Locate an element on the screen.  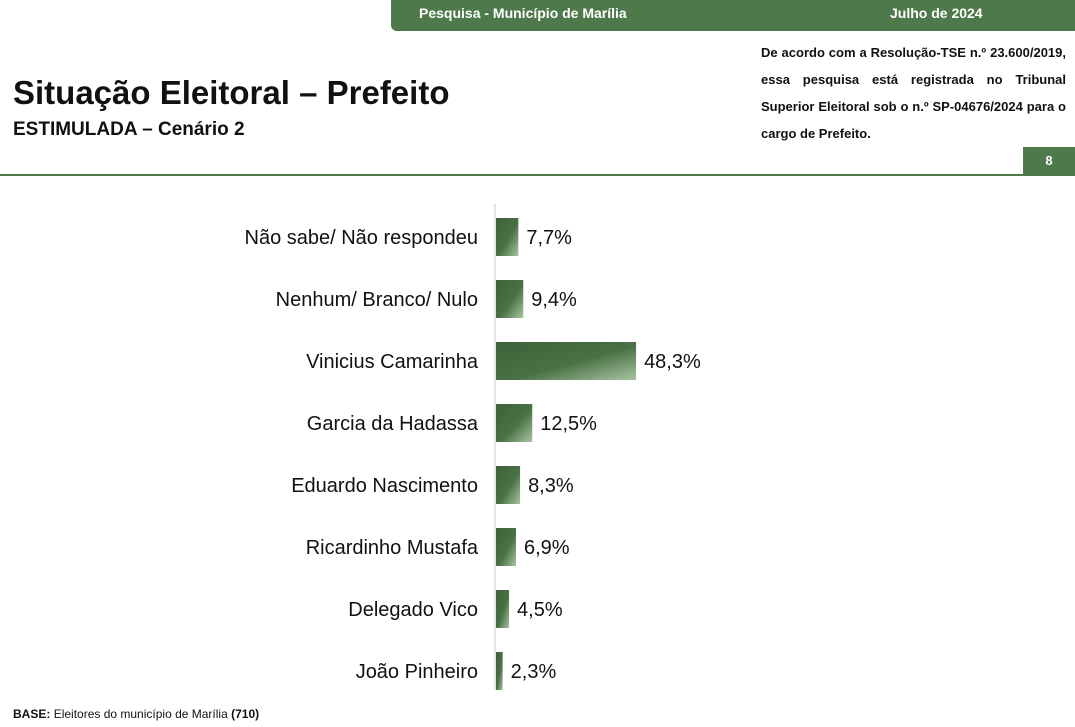
value-label: 8,3% is located at coordinates (551, 486).